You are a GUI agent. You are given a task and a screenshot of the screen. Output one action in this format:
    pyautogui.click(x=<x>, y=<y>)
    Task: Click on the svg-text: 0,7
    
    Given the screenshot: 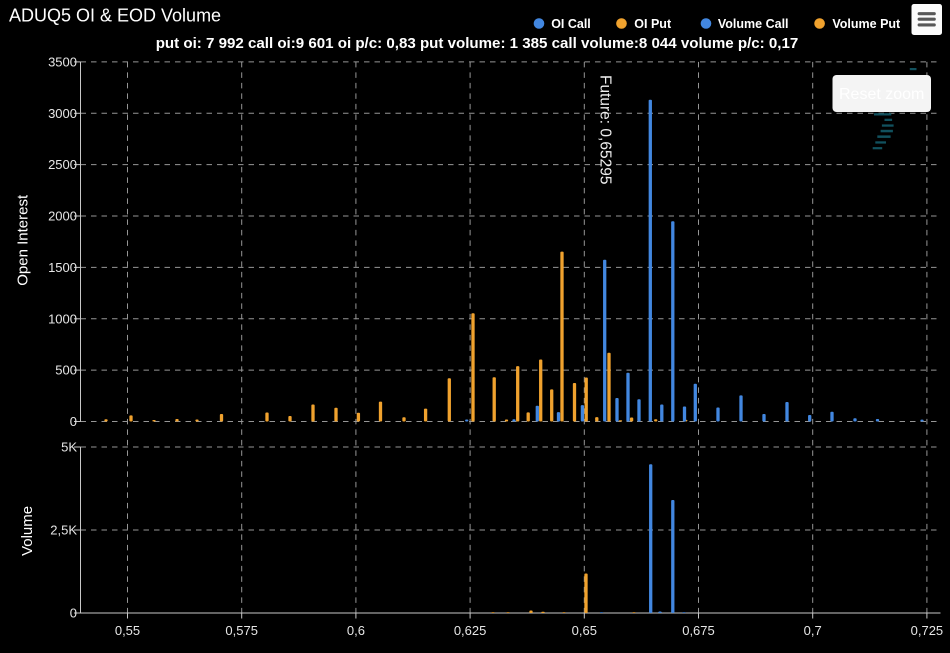 What is the action you would take?
    pyautogui.click(x=813, y=630)
    